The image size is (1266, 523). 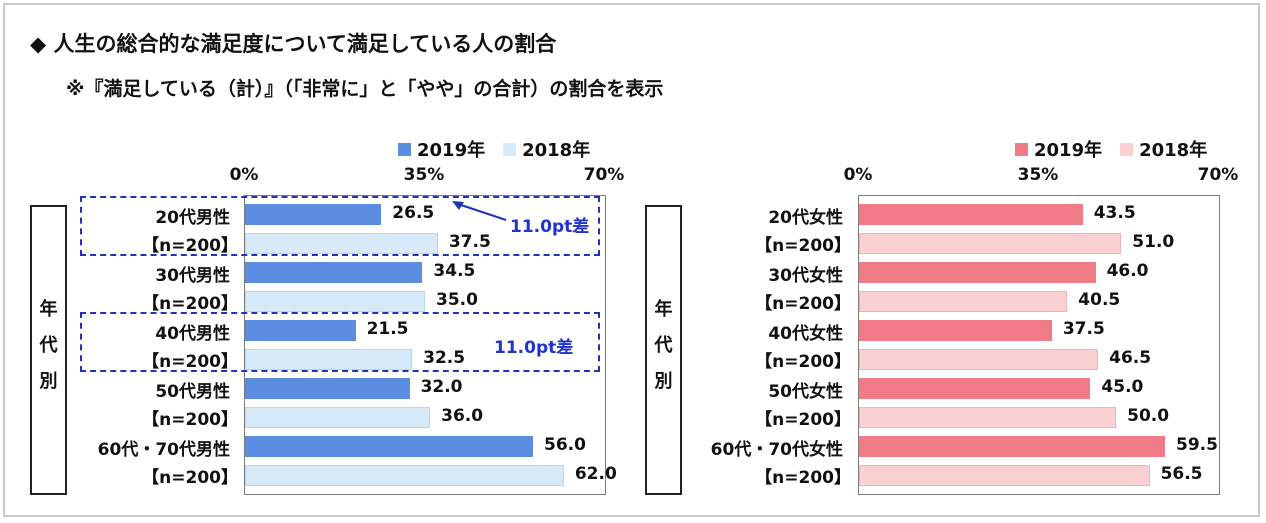 What do you see at coordinates (776, 450) in the screenshot?
I see `female-category-label: 60代・70代女性` at bounding box center [776, 450].